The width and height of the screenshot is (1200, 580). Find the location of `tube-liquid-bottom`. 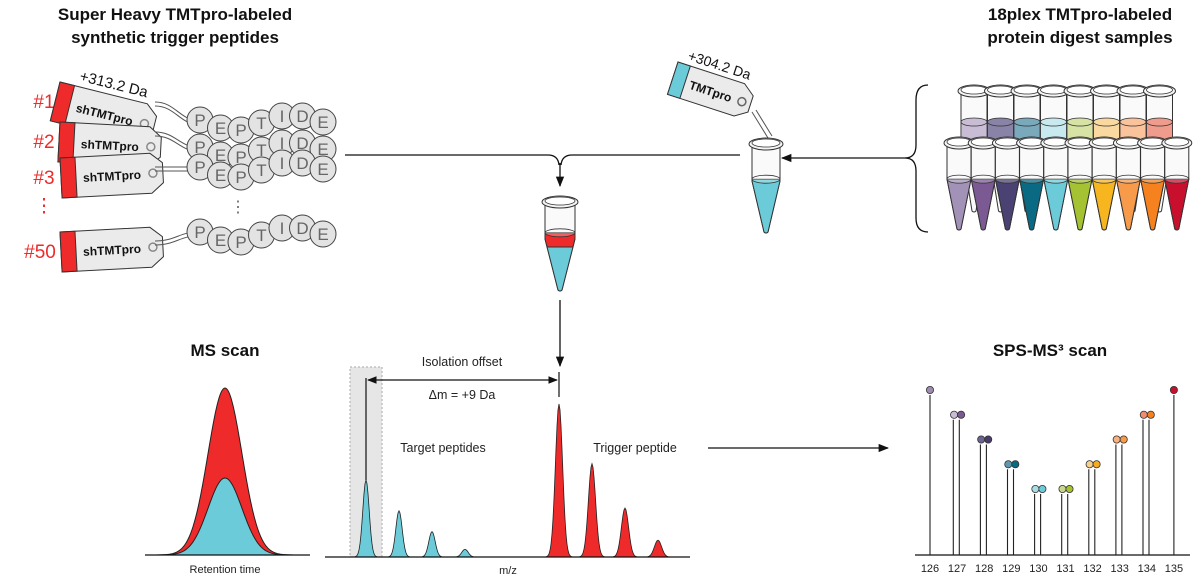

tube-liquid-bottom is located at coordinates (560, 269).